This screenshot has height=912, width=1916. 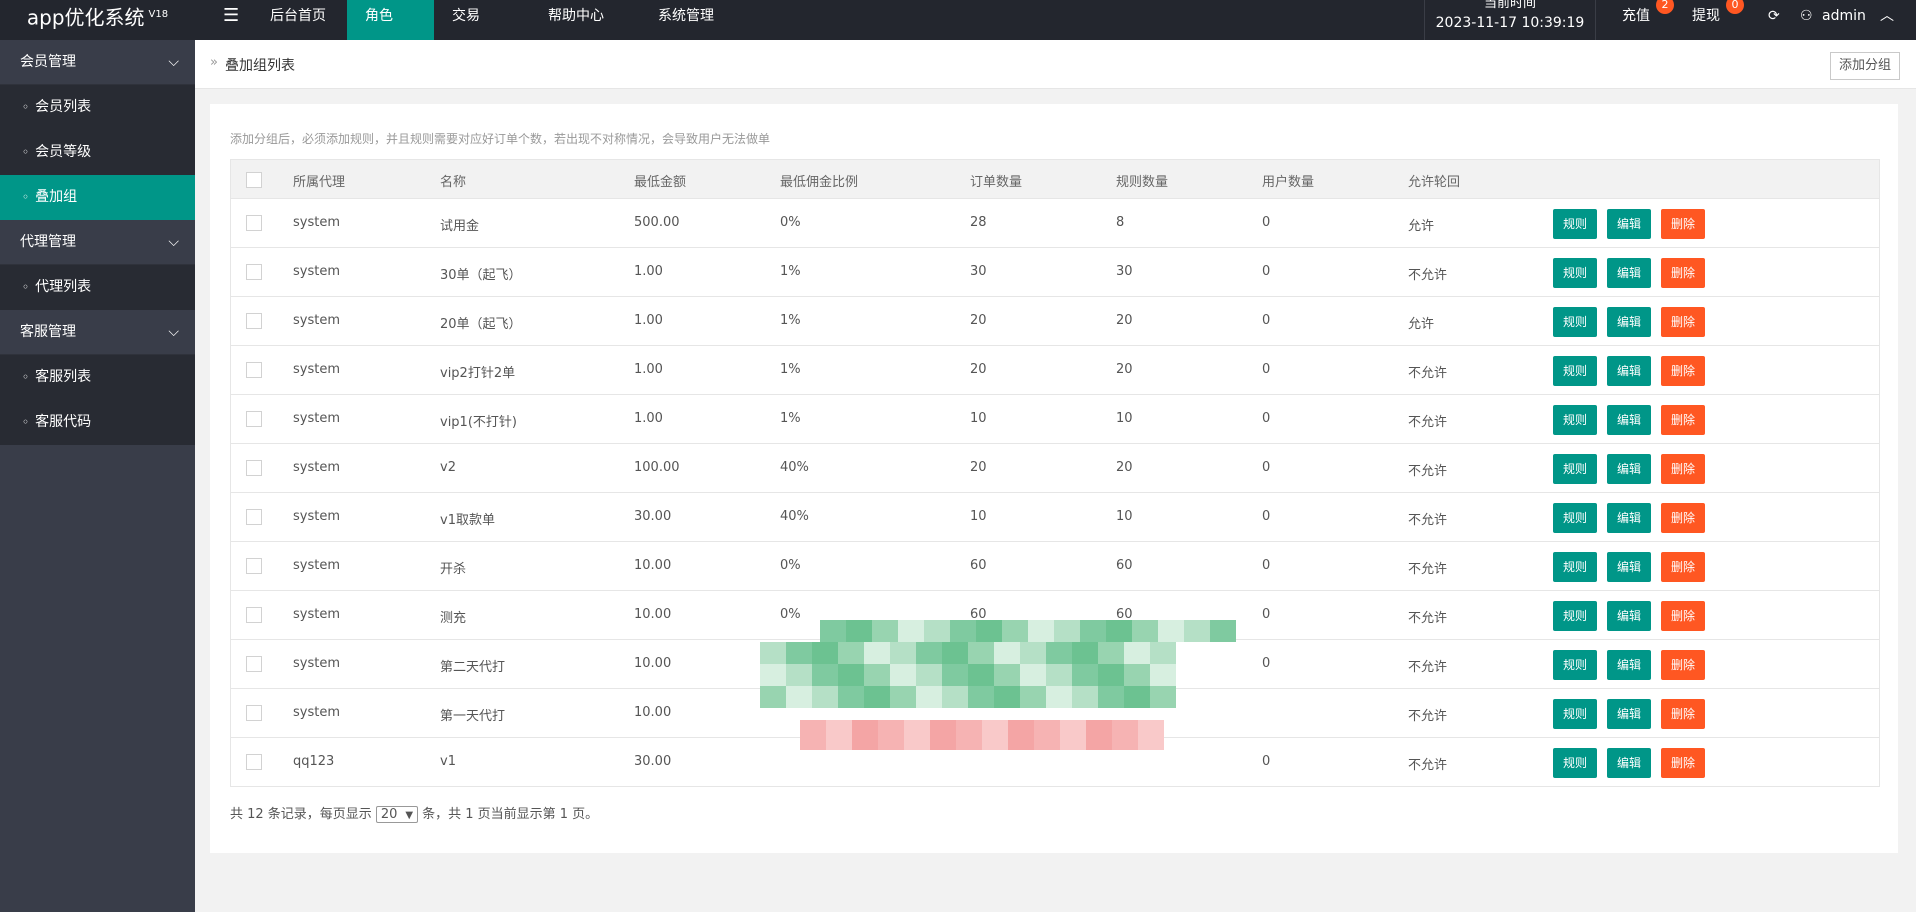 I want to click on table-cell: 60, so click(x=1124, y=565).